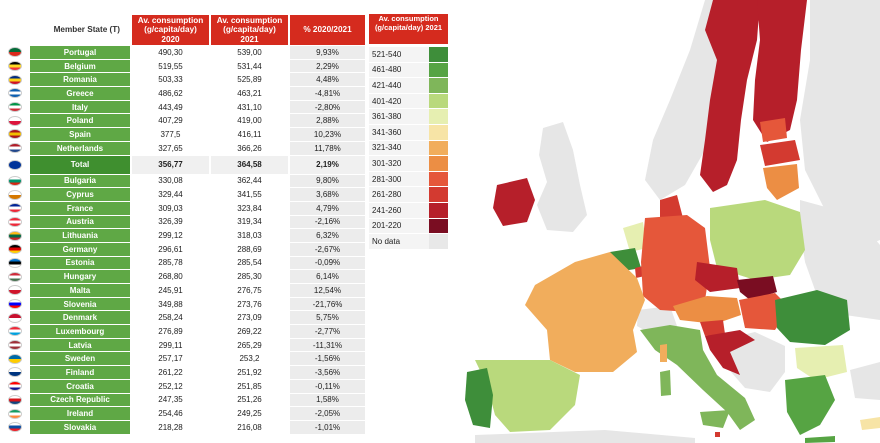 Image resolution: width=880 pixels, height=443 pixels. Describe the element at coordinates (80, 386) in the screenshot. I see `member-state-cell: Croatia` at that location.